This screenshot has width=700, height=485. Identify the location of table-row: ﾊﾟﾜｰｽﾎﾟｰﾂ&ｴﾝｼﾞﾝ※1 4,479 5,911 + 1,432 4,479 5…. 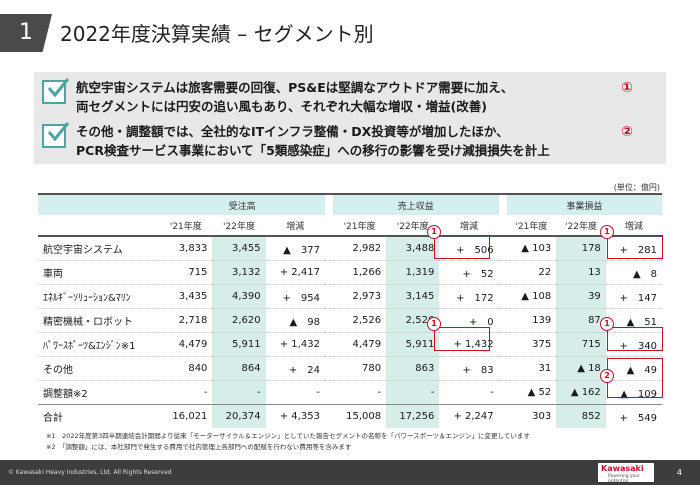
(350, 344).